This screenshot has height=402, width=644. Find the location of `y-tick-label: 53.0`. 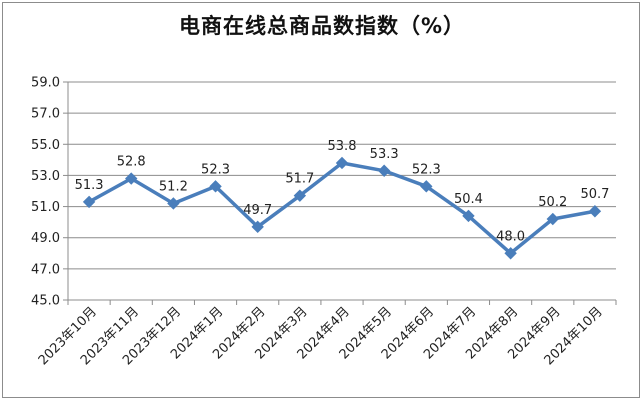

y-tick-label: 53.0 is located at coordinates (45, 176).